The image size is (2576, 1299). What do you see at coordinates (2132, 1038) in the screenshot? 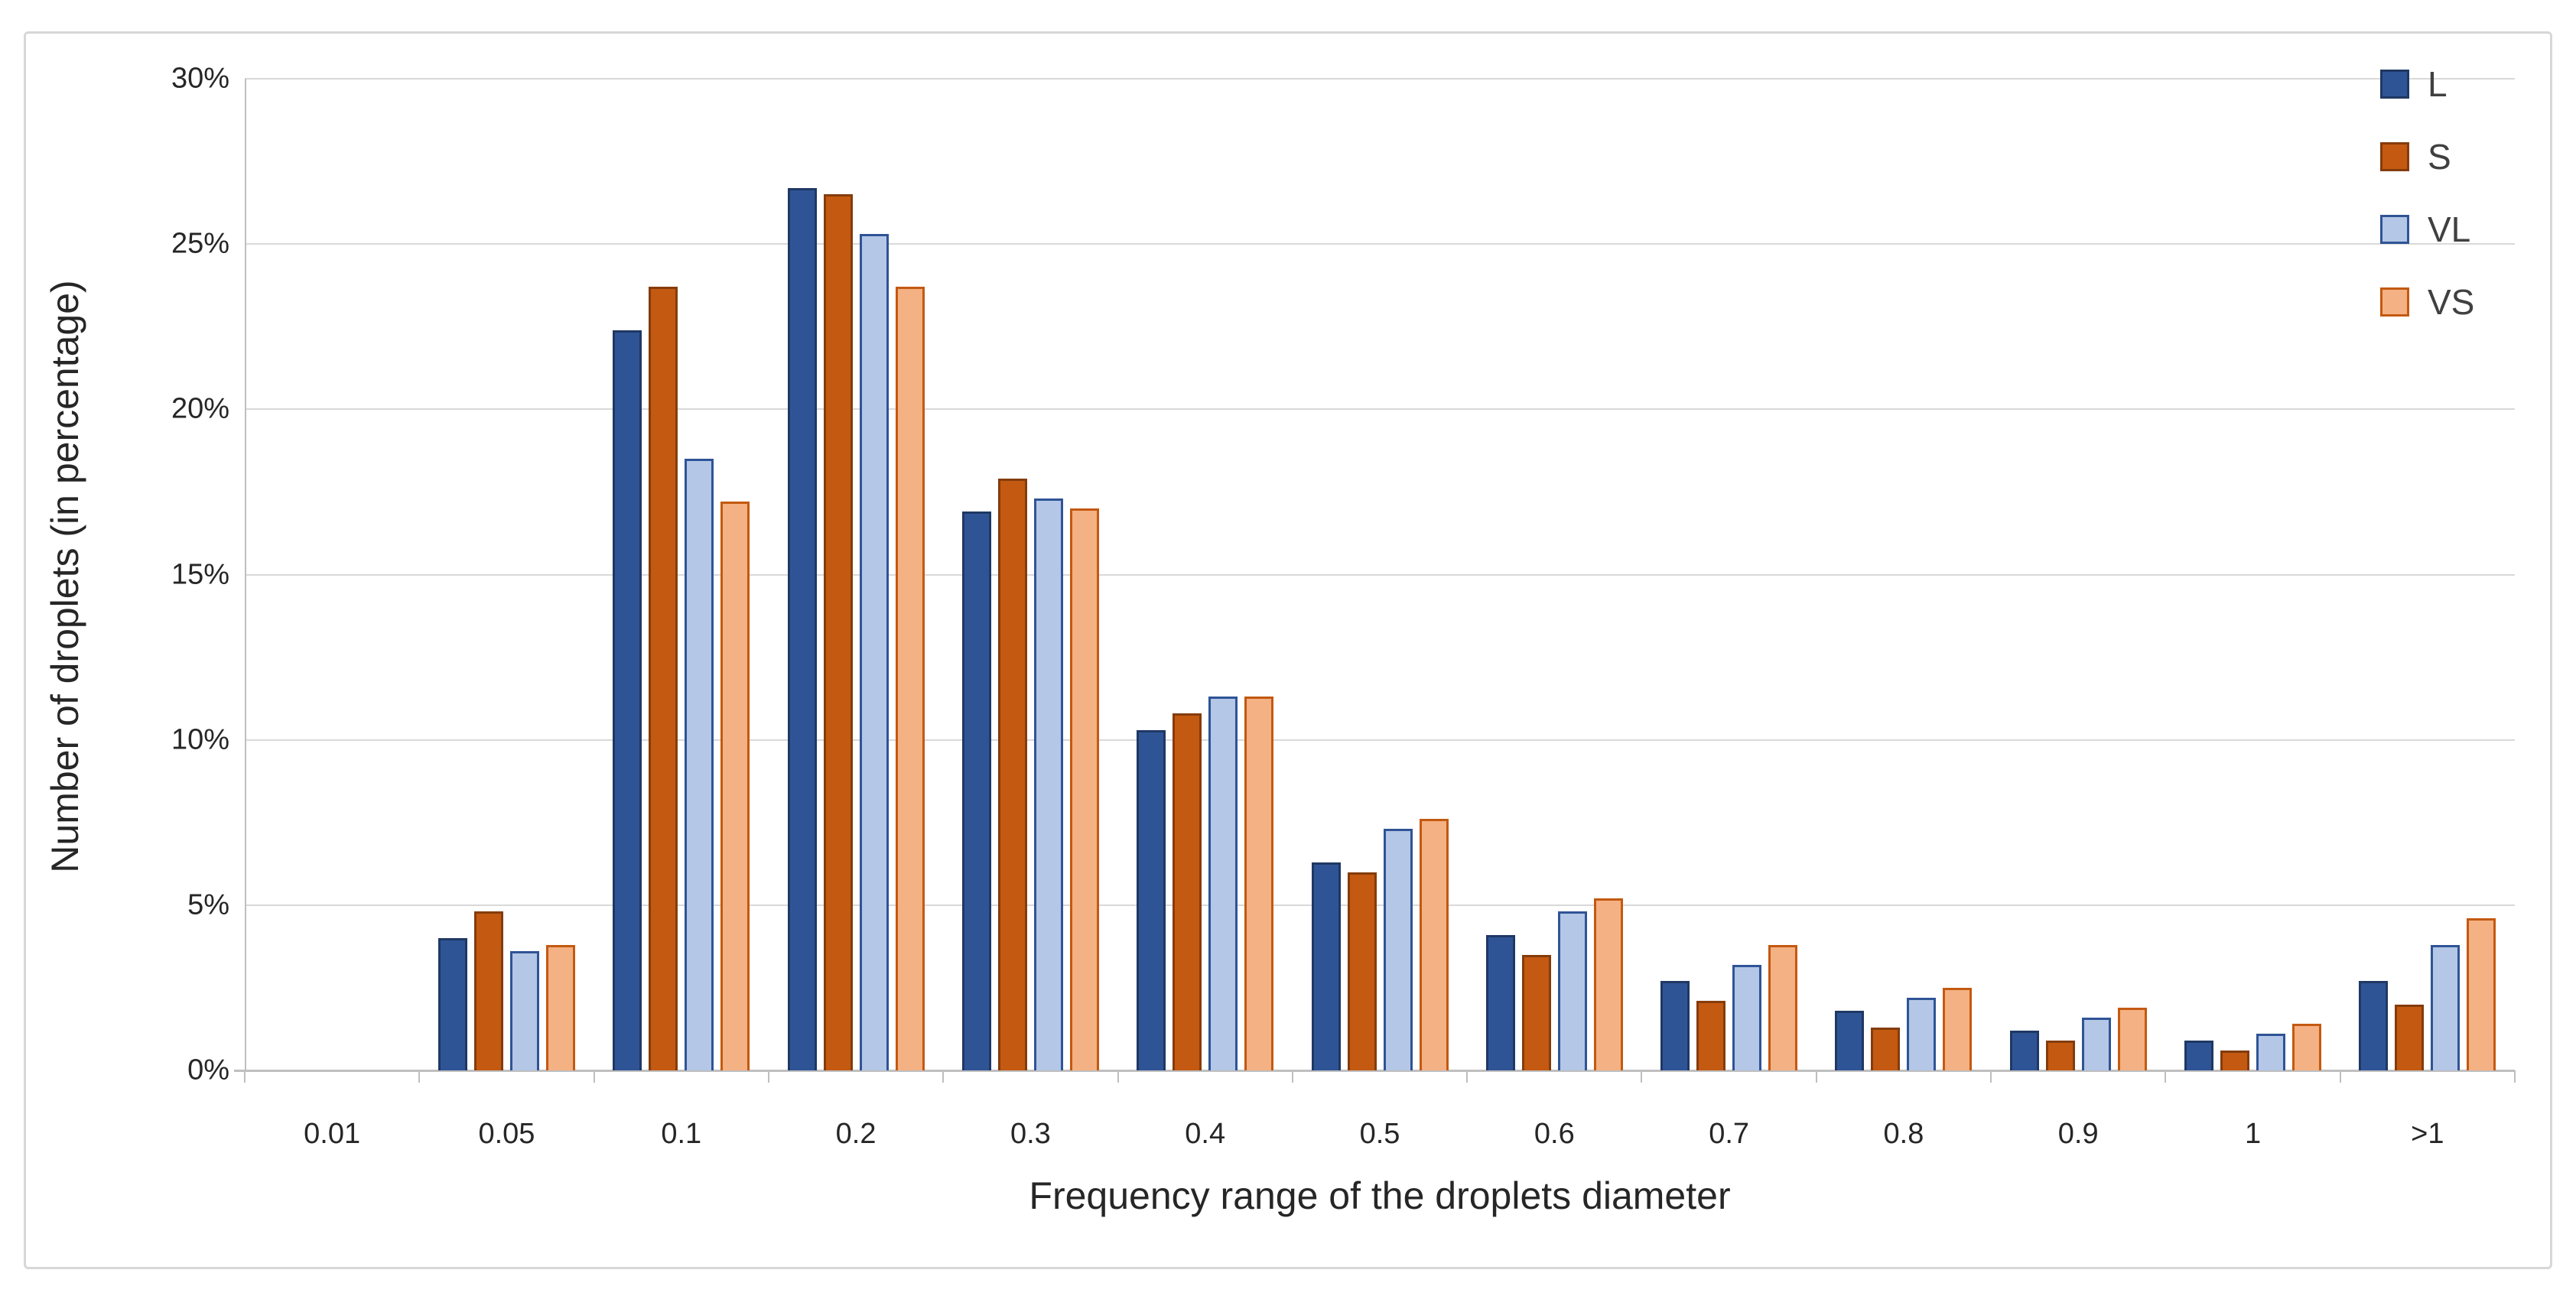
I see `bar-VS-0.9` at bounding box center [2132, 1038].